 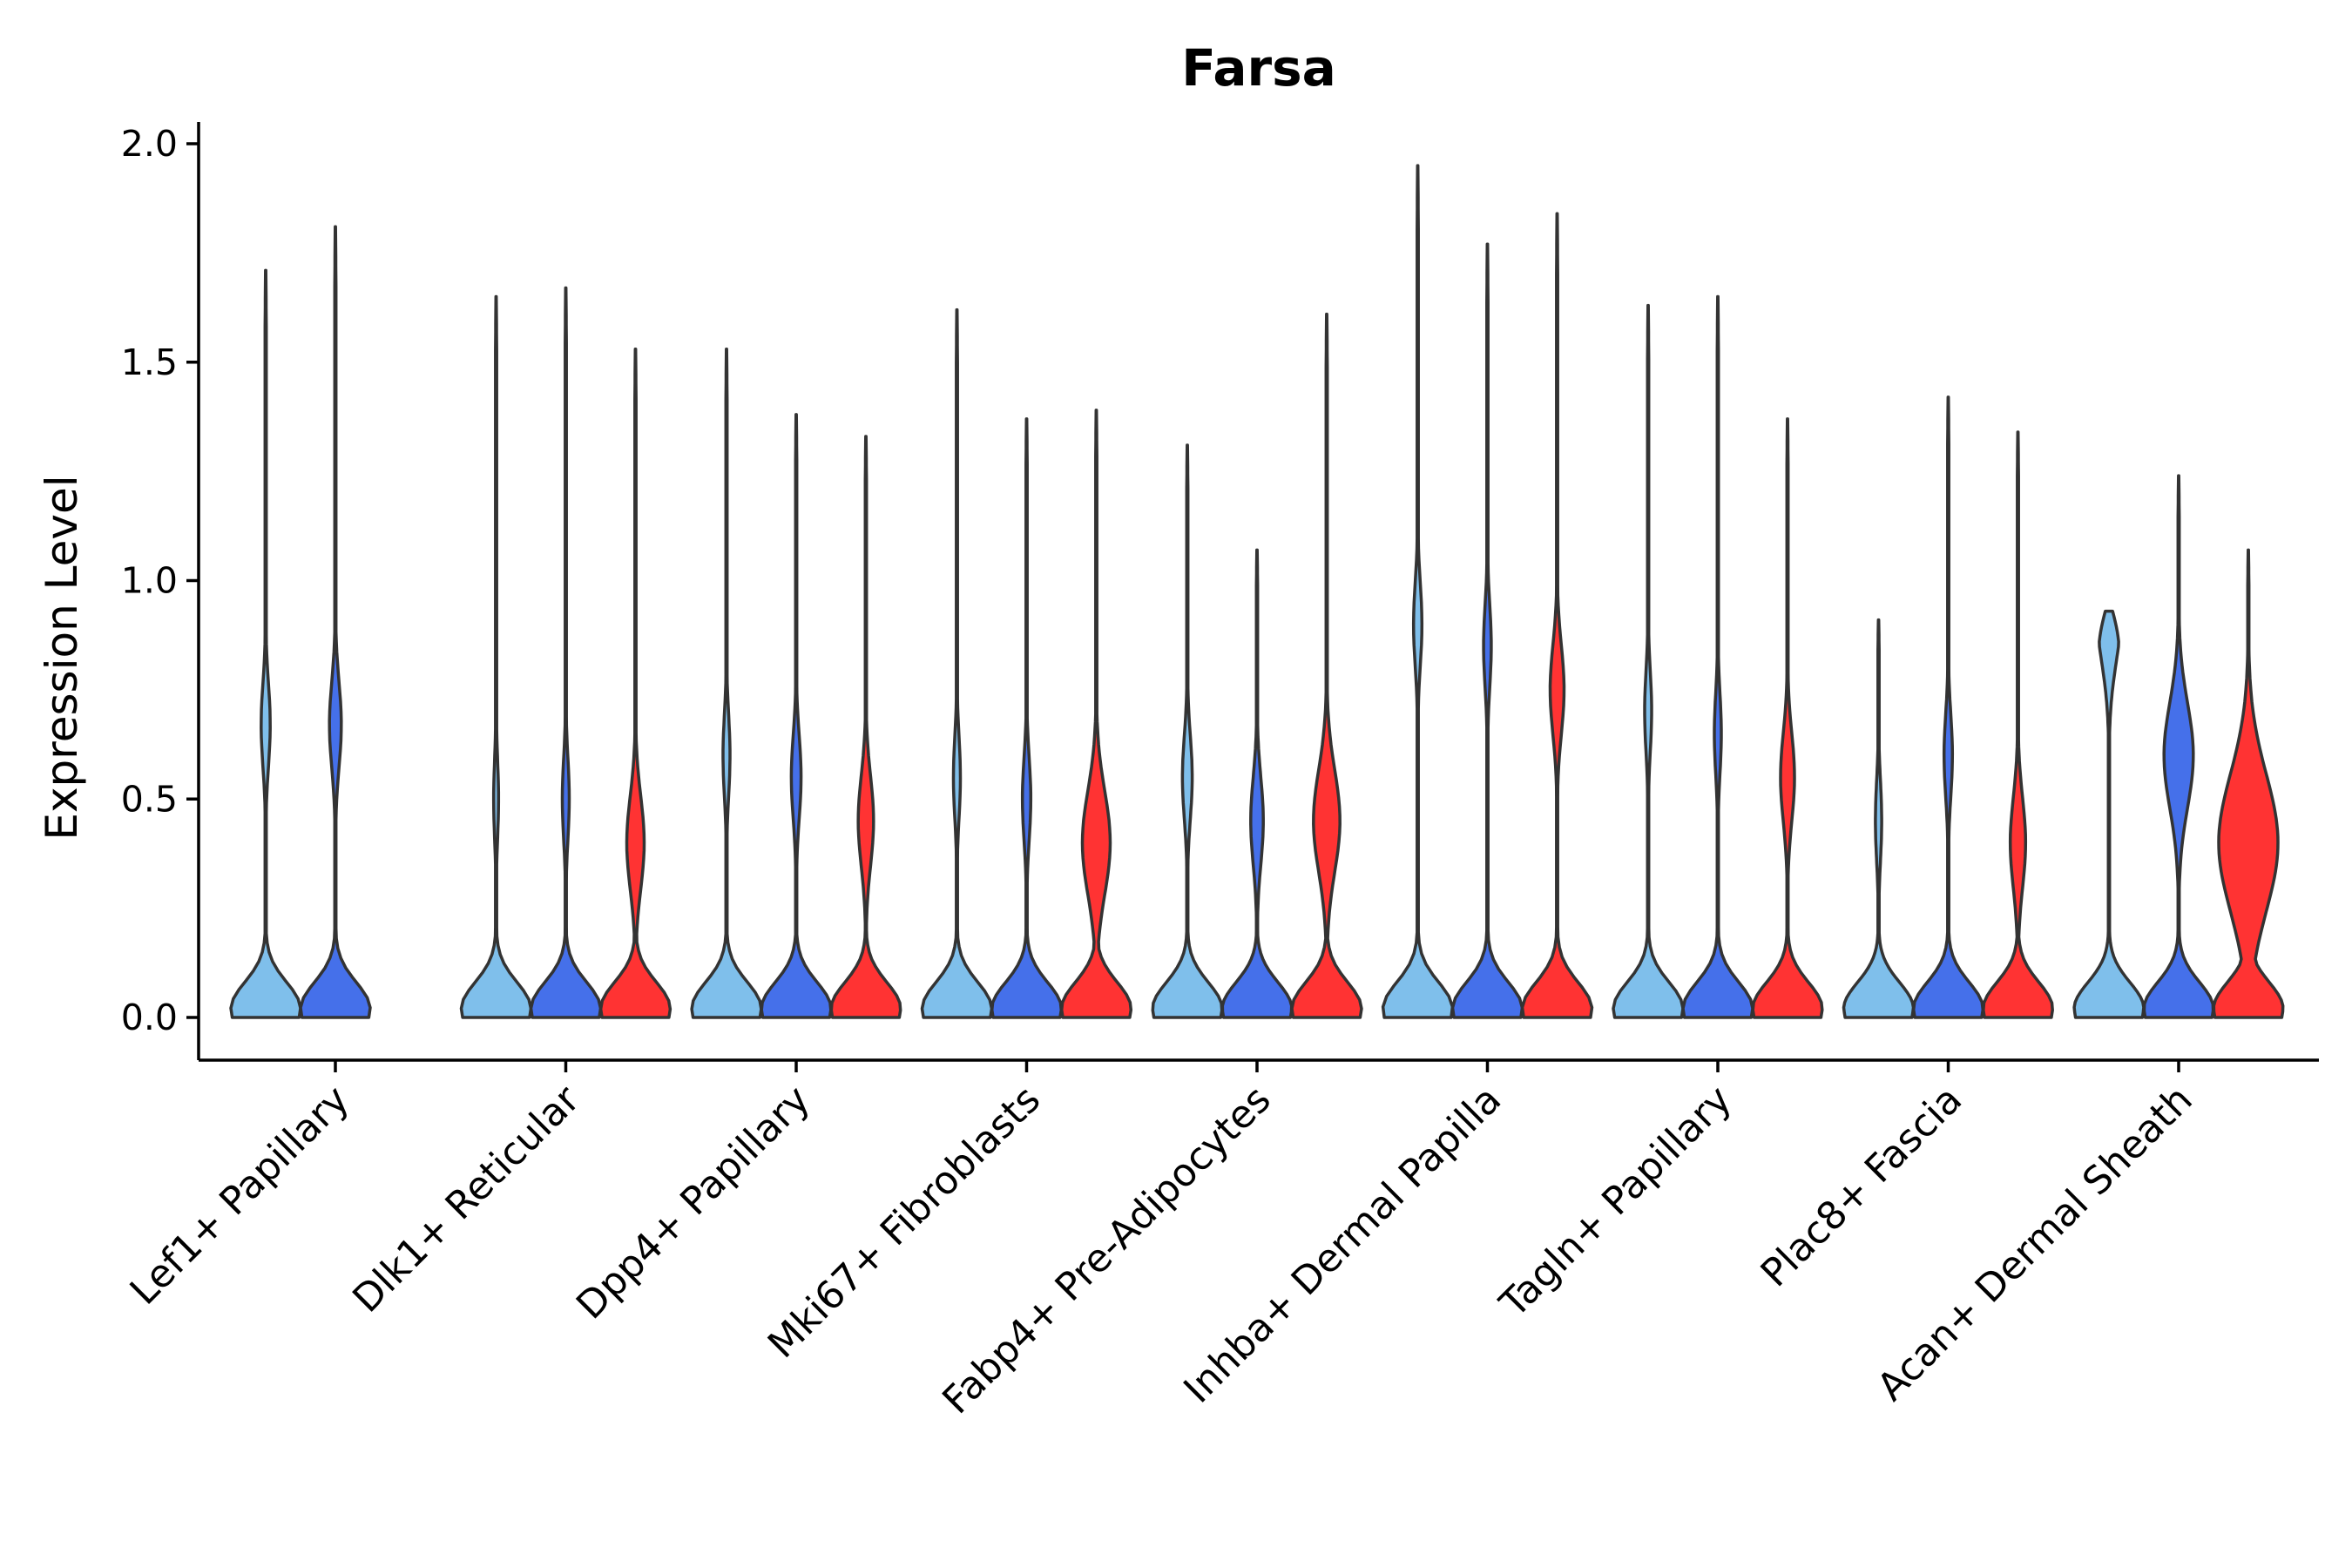 What do you see at coordinates (1258, 68) in the screenshot?
I see `chart-title: Farsa` at bounding box center [1258, 68].